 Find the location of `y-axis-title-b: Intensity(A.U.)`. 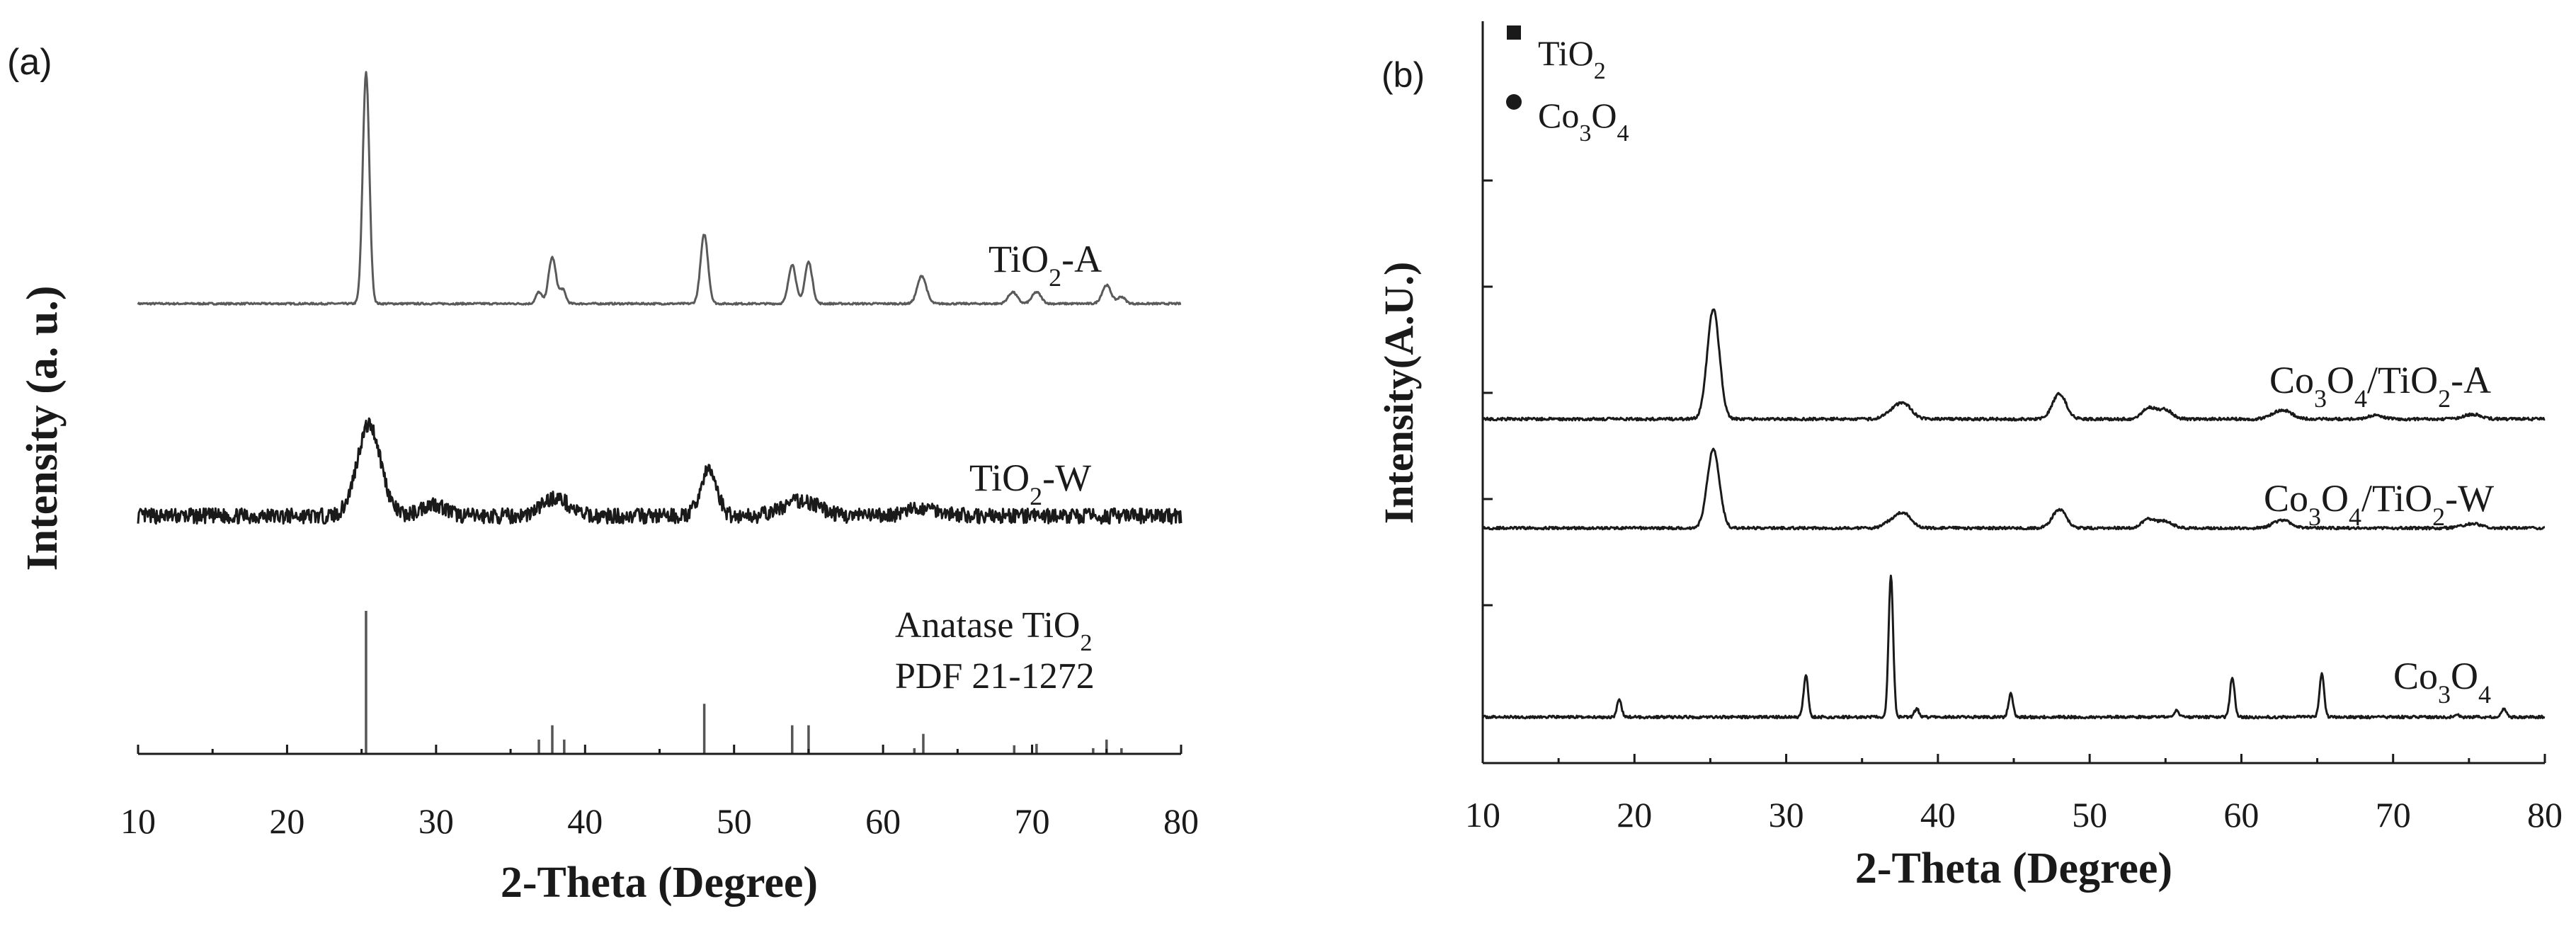

y-axis-title-b: Intensity(A.U.) is located at coordinates (1399, 393).